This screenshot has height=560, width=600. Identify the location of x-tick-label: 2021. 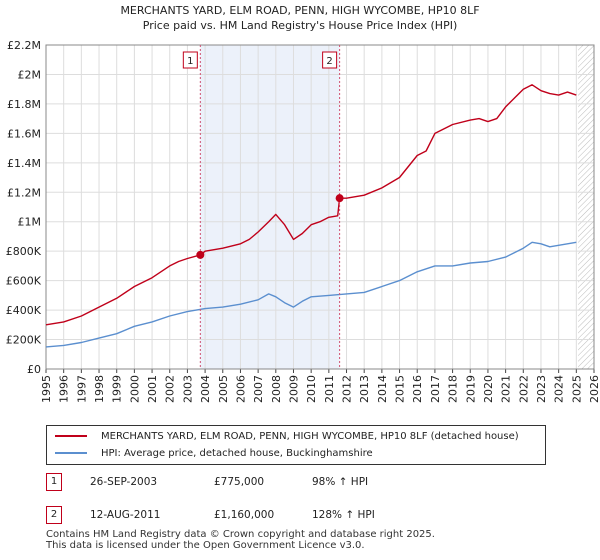
(506, 389).